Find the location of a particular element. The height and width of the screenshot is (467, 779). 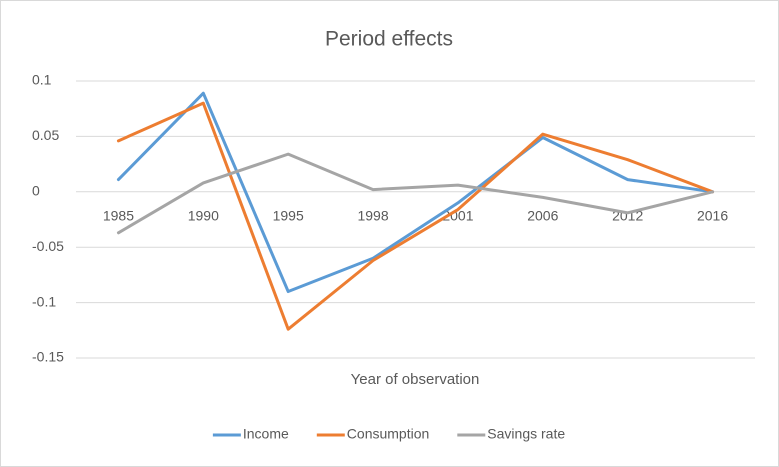

y-tick-label: -0.05 is located at coordinates (48, 246).